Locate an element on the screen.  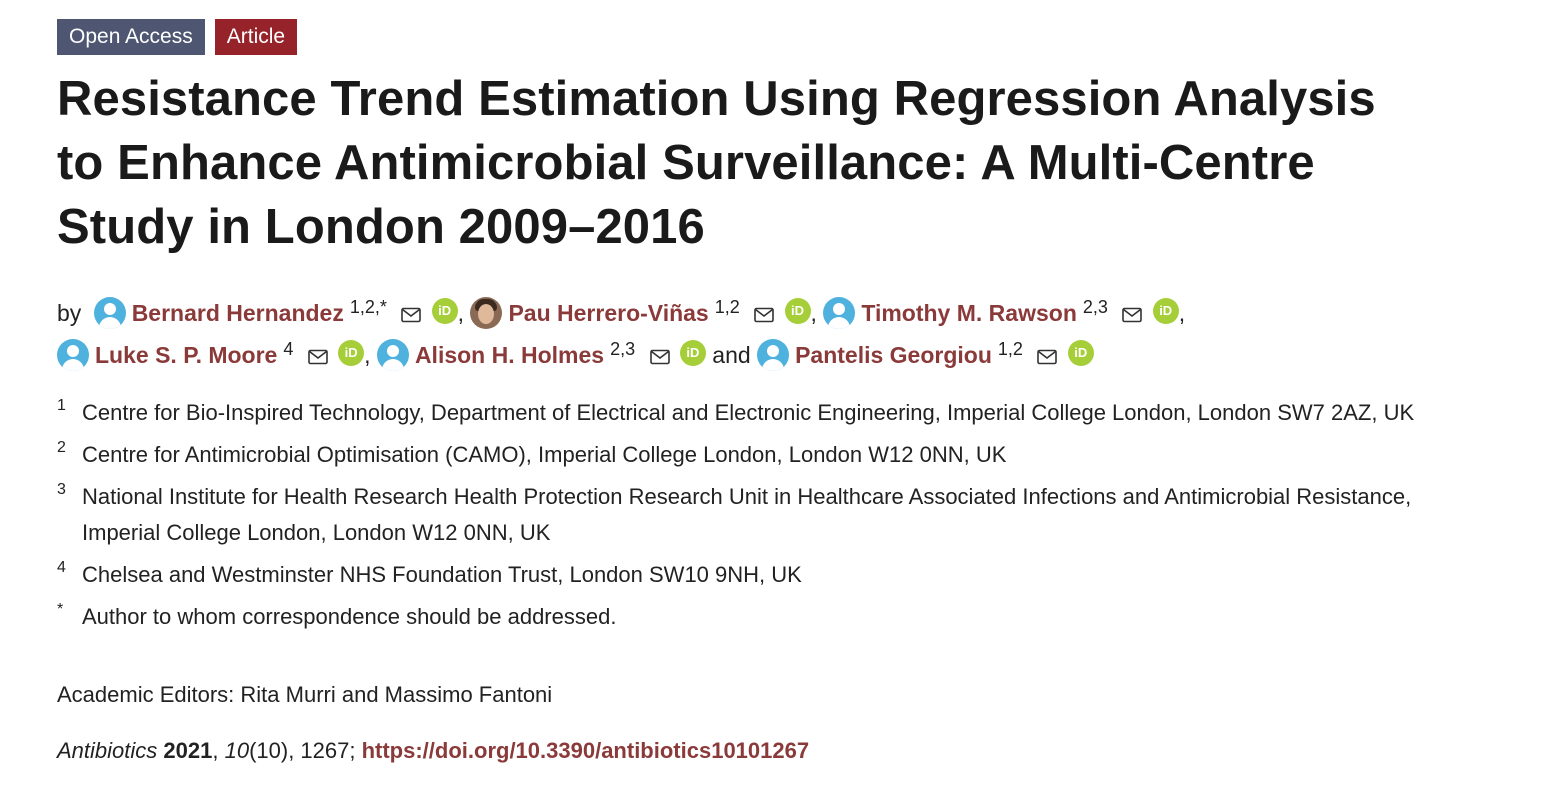
citation-pages: , 1267; is located at coordinates (325, 750).